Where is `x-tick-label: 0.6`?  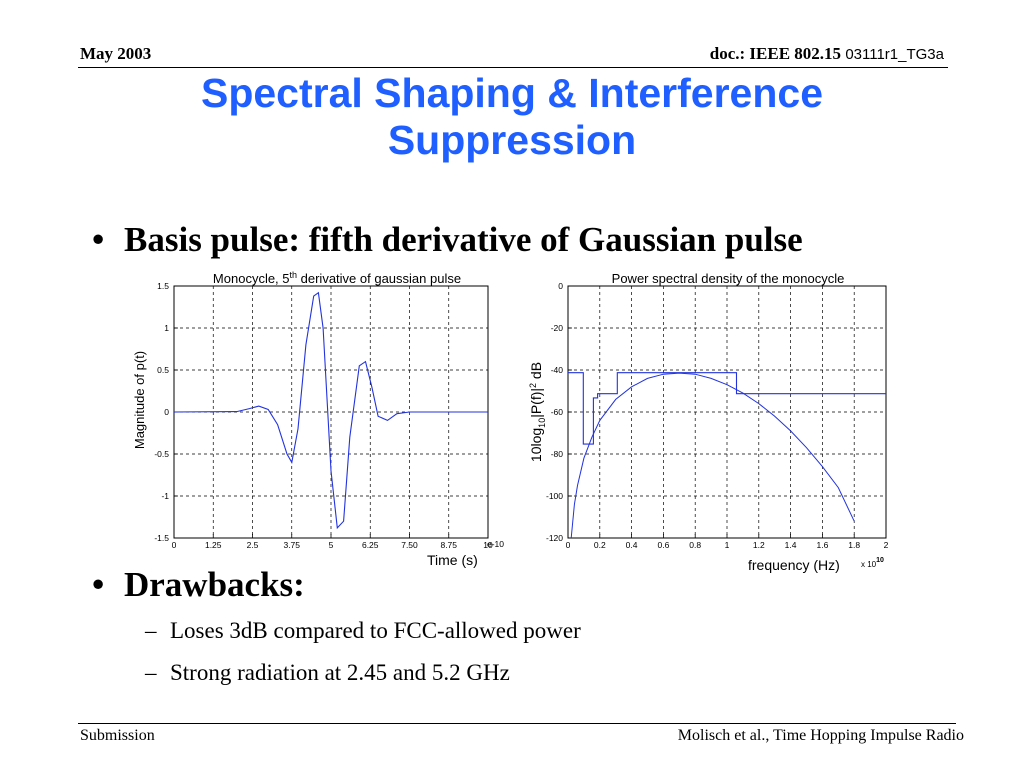
x-tick-label: 0.6 is located at coordinates (663, 545).